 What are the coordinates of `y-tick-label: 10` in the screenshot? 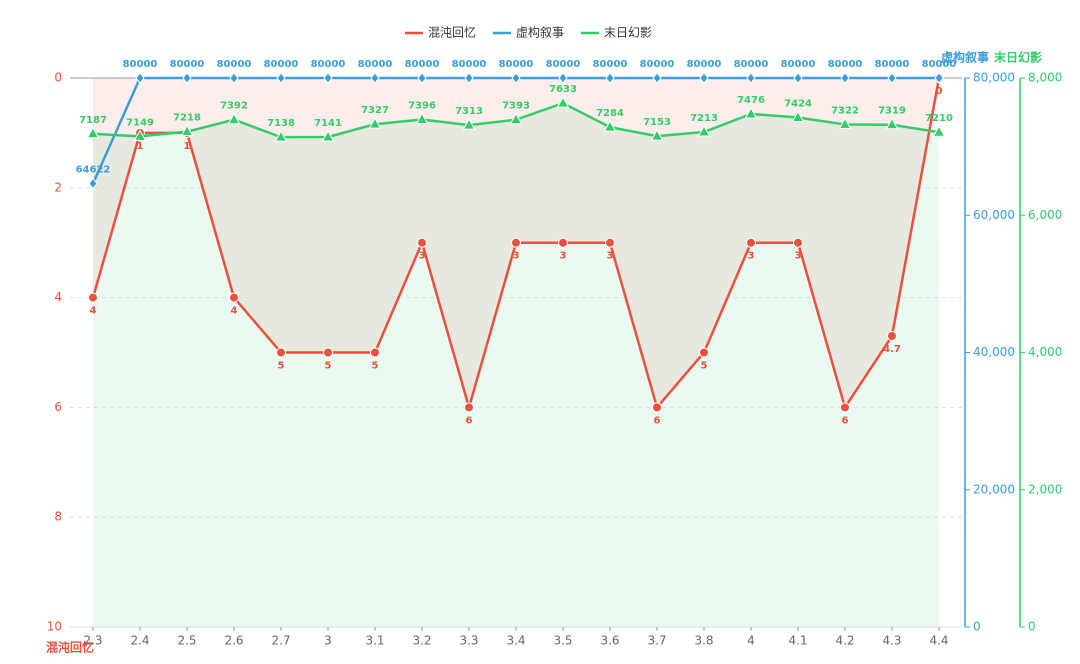 It's located at (54, 627).